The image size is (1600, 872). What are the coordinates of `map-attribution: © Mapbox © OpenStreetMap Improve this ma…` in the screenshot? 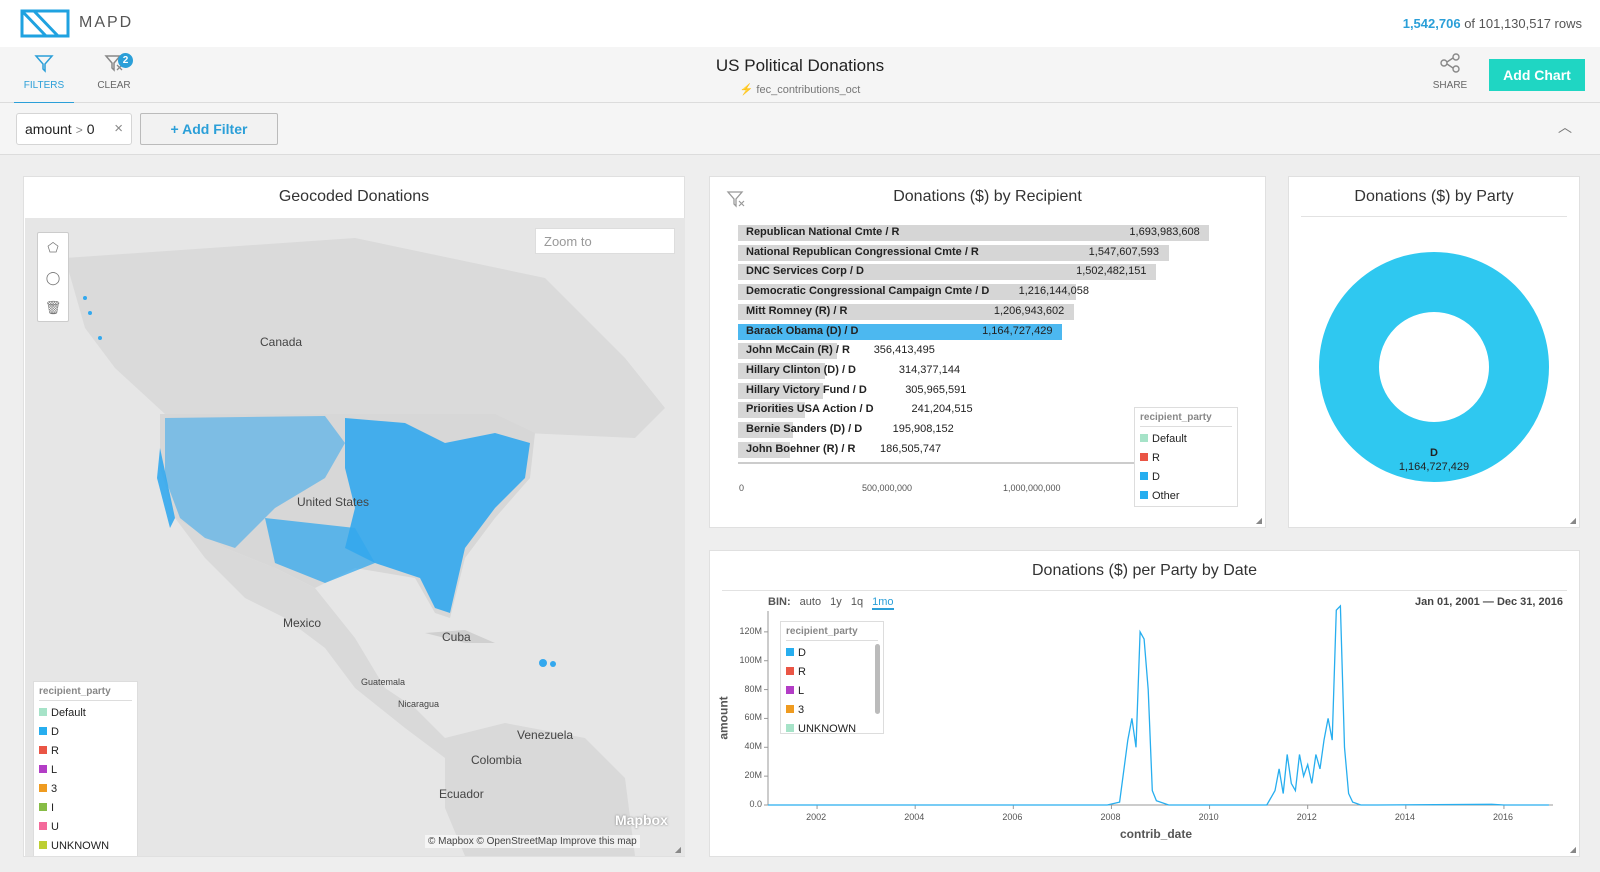 It's located at (532, 841).